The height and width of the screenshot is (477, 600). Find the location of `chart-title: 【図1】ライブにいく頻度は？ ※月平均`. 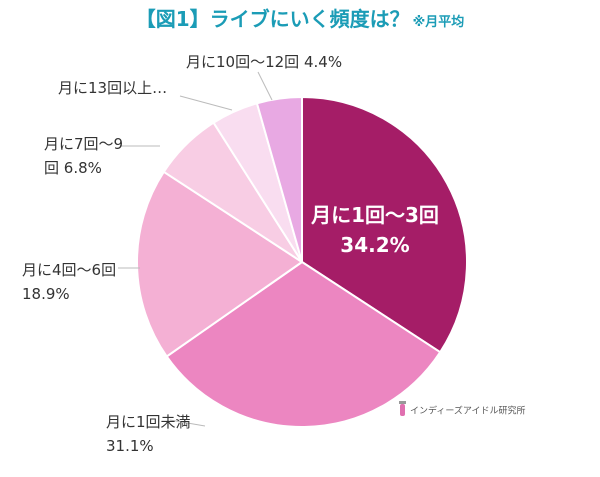

chart-title: 【図1】ライブにいく頻度は？ ※月平均 is located at coordinates (300, 19).